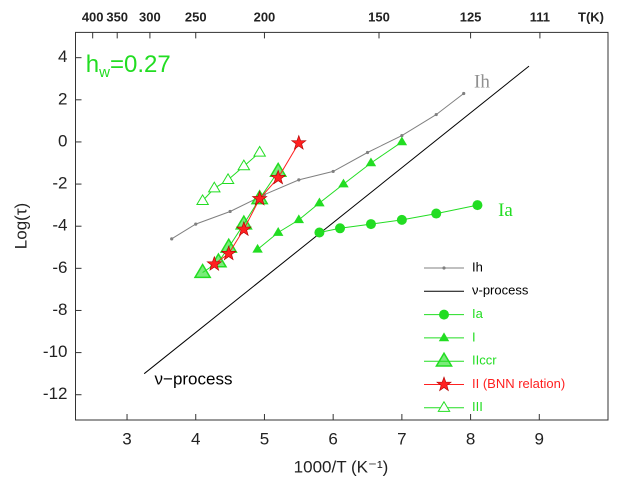  Describe the element at coordinates (477, 266) in the screenshot. I see `legend-label: Ih` at that location.